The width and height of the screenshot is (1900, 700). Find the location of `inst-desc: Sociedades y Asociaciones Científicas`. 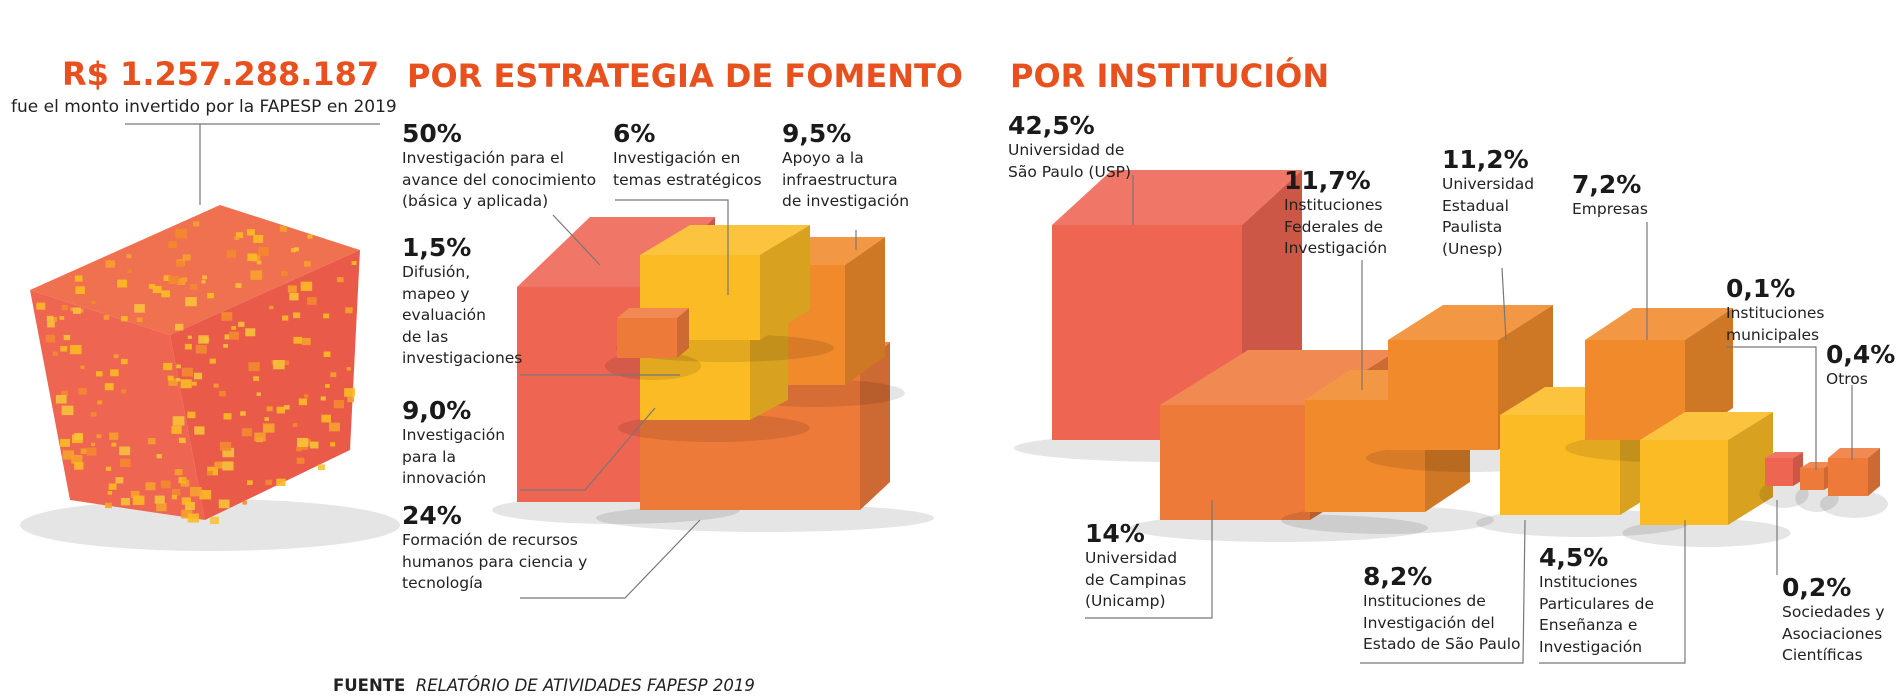

inst-desc: Sociedades y Asociaciones Científicas is located at coordinates (1833, 633).